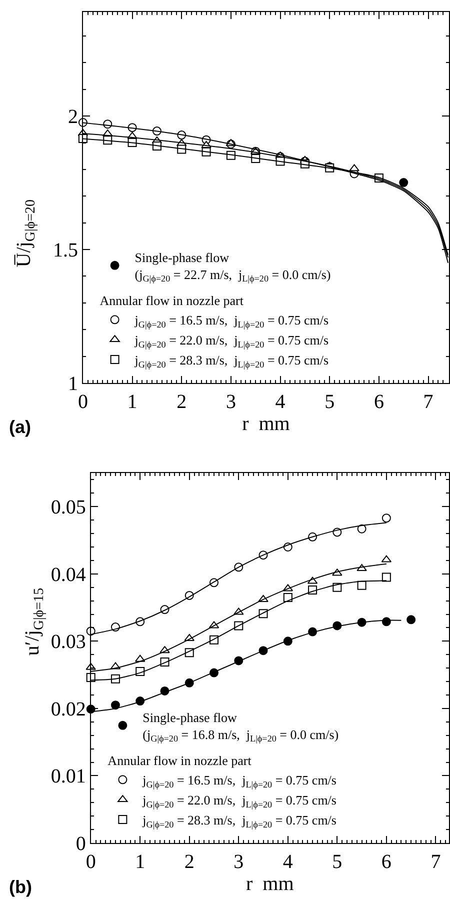 The image size is (450, 899). What do you see at coordinates (232, 267) in the screenshot?
I see `legend-label: Single-phase flow (j$_{G|ϕ=20}$ = 22.7 m/s, j$_{L|ϕ=20}$ = 0.0 cm/s)` at bounding box center [232, 267].